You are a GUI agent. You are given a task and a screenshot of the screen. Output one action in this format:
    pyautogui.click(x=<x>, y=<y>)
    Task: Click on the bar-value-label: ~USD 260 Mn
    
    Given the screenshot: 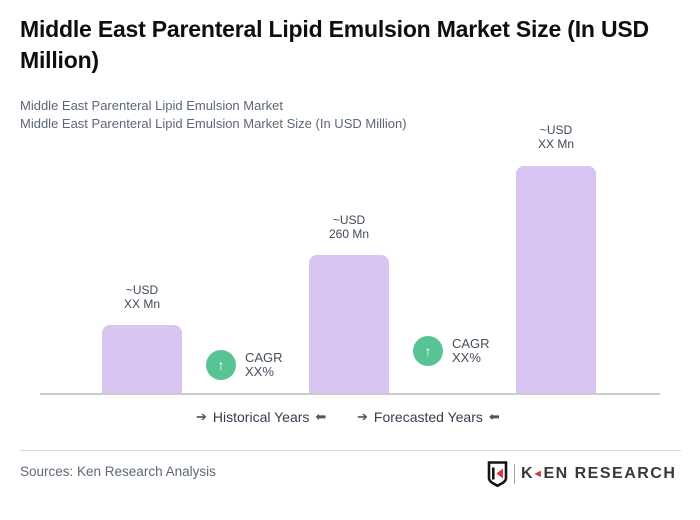 What is the action you would take?
    pyautogui.click(x=349, y=227)
    